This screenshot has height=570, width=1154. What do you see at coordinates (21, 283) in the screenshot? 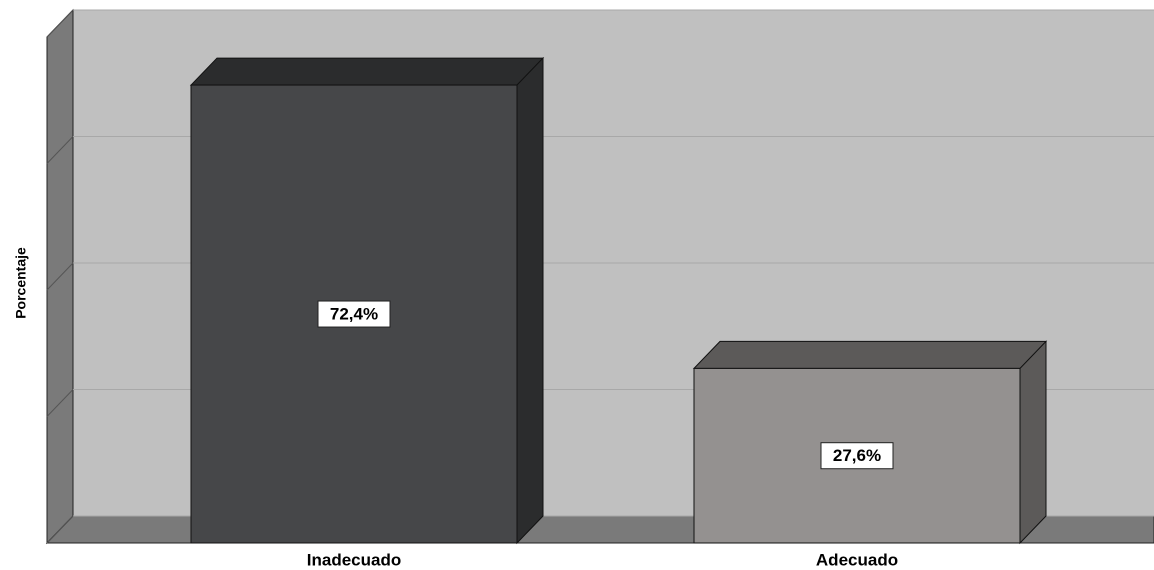
I see `y-axis-label: Porcentaje` at bounding box center [21, 283].